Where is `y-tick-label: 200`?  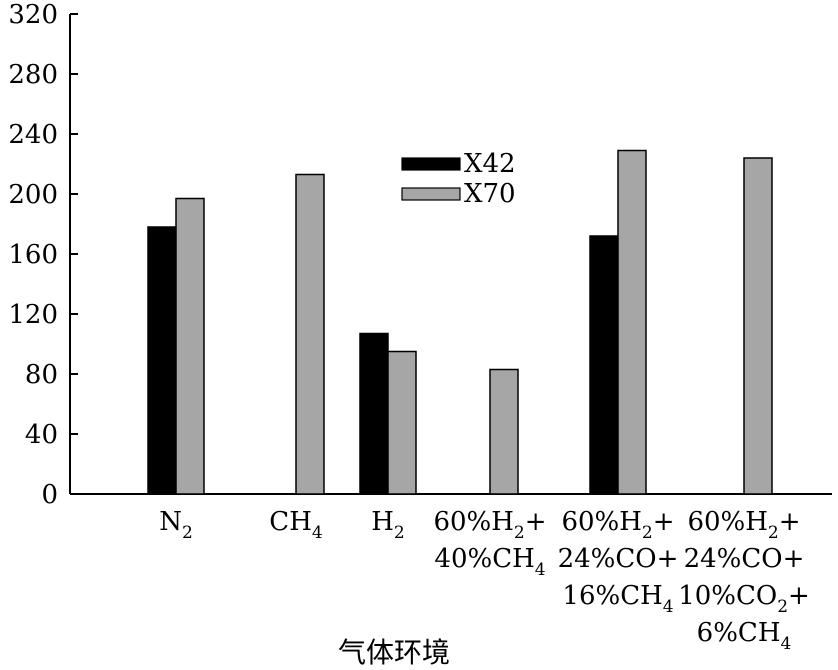 y-tick-label: 200 is located at coordinates (33, 195).